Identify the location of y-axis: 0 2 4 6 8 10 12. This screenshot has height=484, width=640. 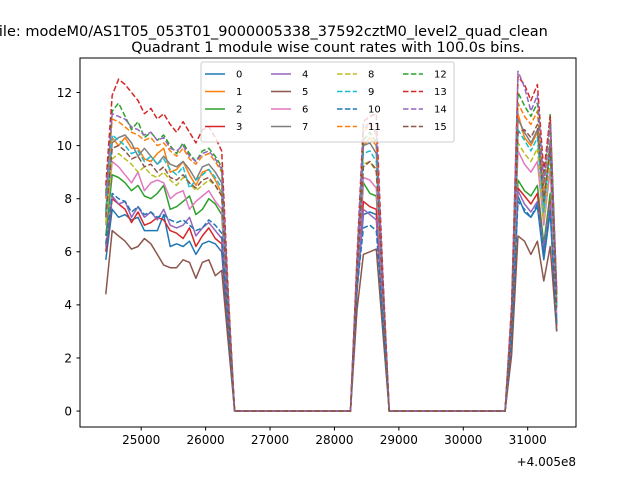
(68, 252).